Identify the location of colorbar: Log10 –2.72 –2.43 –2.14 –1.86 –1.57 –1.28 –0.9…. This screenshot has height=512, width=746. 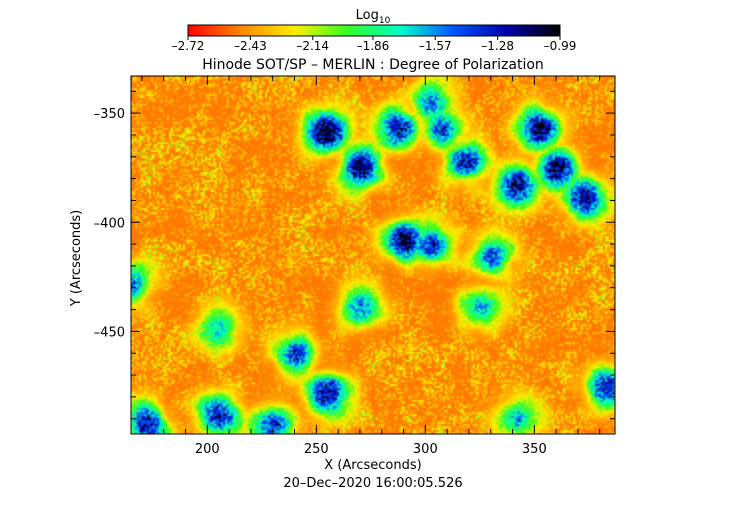
(374, 30).